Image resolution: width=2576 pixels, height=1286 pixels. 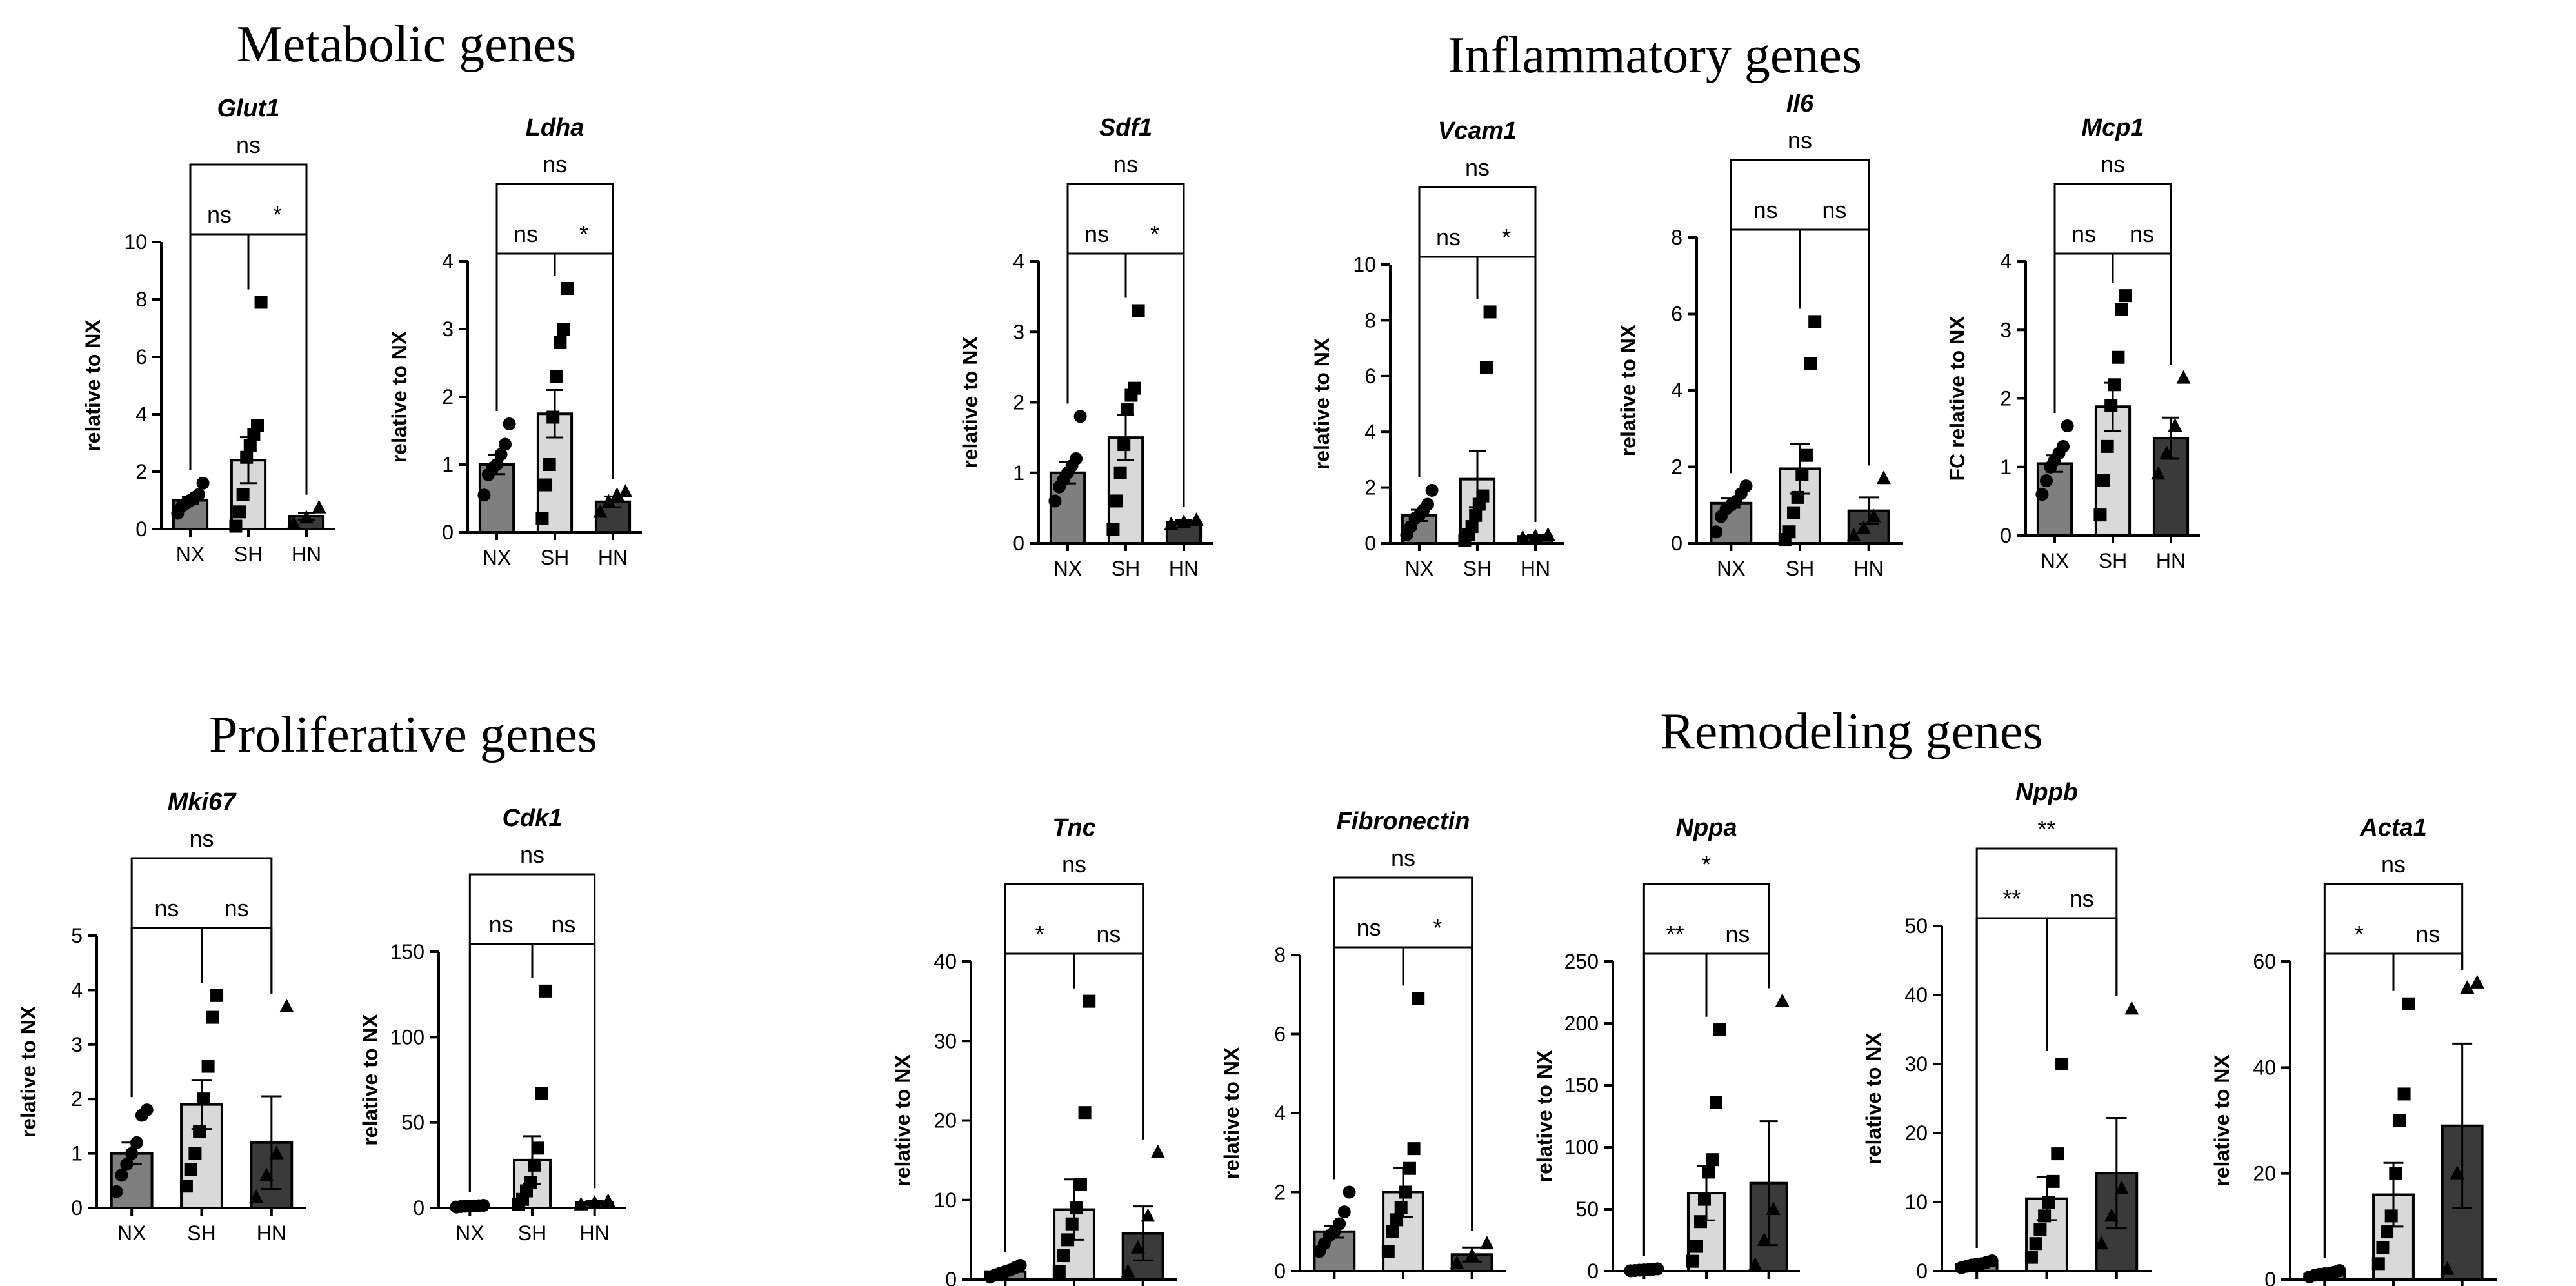 I want to click on group-title-metabolic: Metabolic genes, so click(x=406, y=44).